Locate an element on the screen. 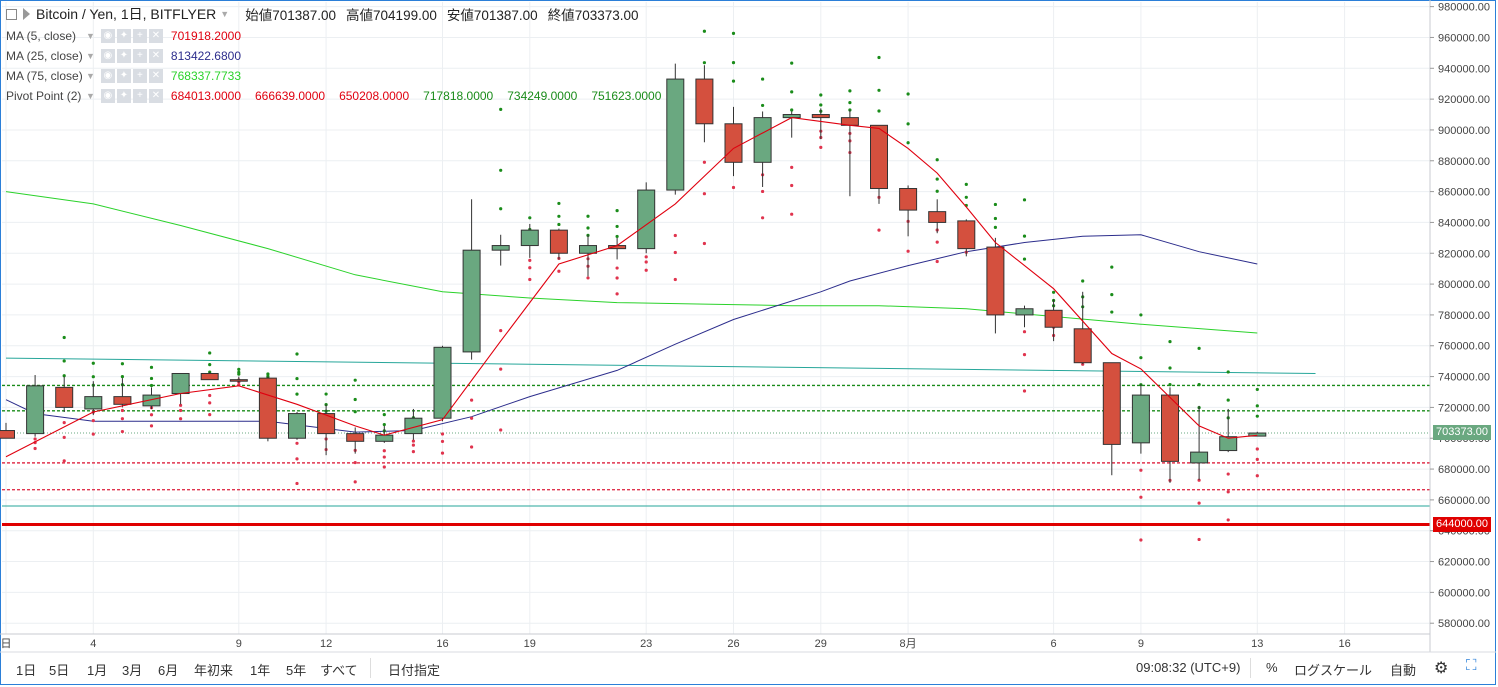 The image size is (1498, 687). range-button: 3月 is located at coordinates (132, 670).